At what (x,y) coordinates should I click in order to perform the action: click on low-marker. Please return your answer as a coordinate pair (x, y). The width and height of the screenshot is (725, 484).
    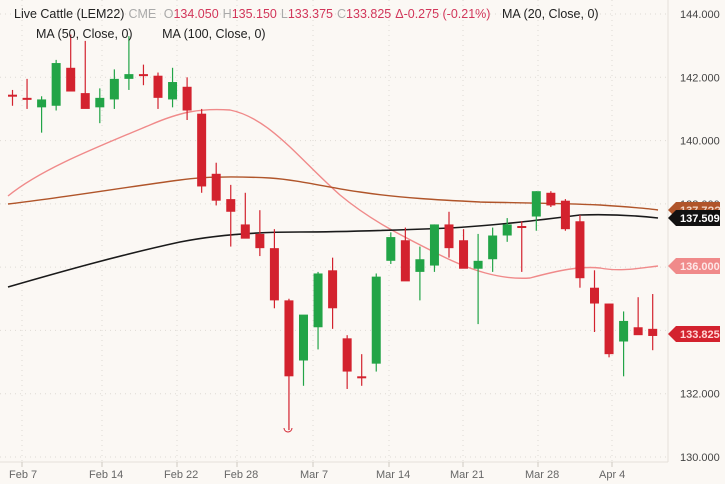
    Looking at the image, I should click on (288, 430).